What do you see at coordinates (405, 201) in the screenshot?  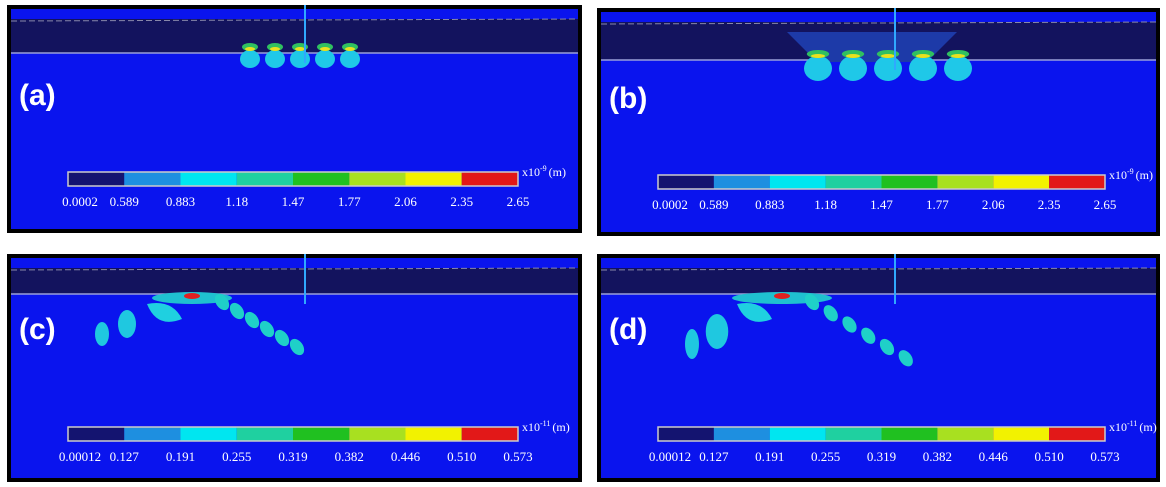 I see `colorbar-tick-label: 2.06` at bounding box center [405, 201].